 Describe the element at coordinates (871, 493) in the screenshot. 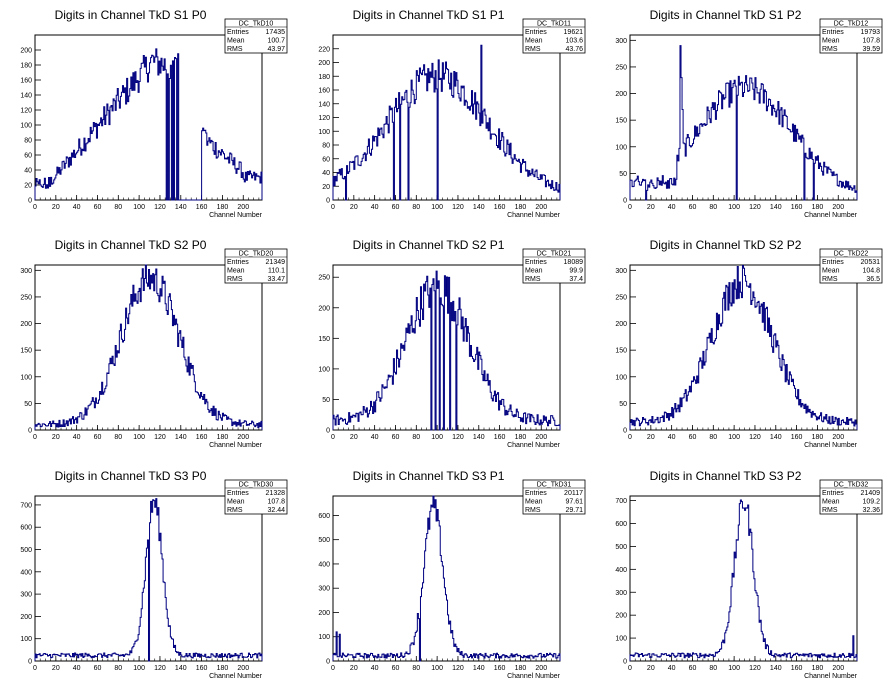

I see `stats-entries-value: 21409` at that location.